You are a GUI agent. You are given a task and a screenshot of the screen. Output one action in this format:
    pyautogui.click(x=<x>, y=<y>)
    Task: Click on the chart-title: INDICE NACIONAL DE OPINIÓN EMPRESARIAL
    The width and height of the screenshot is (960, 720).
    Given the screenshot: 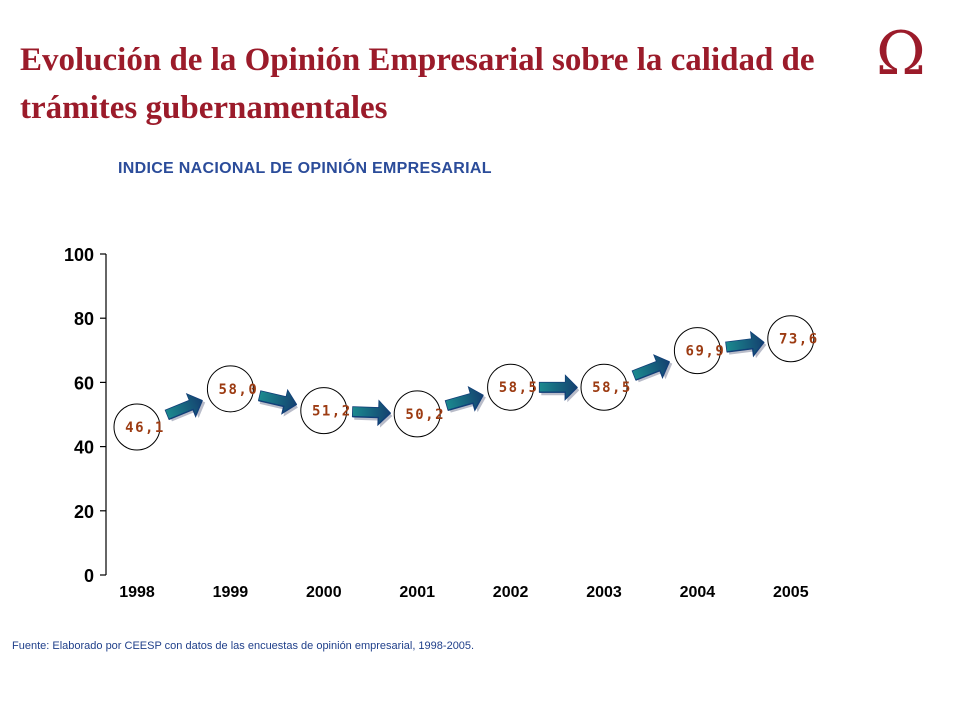 What is the action you would take?
    pyautogui.click(x=305, y=168)
    